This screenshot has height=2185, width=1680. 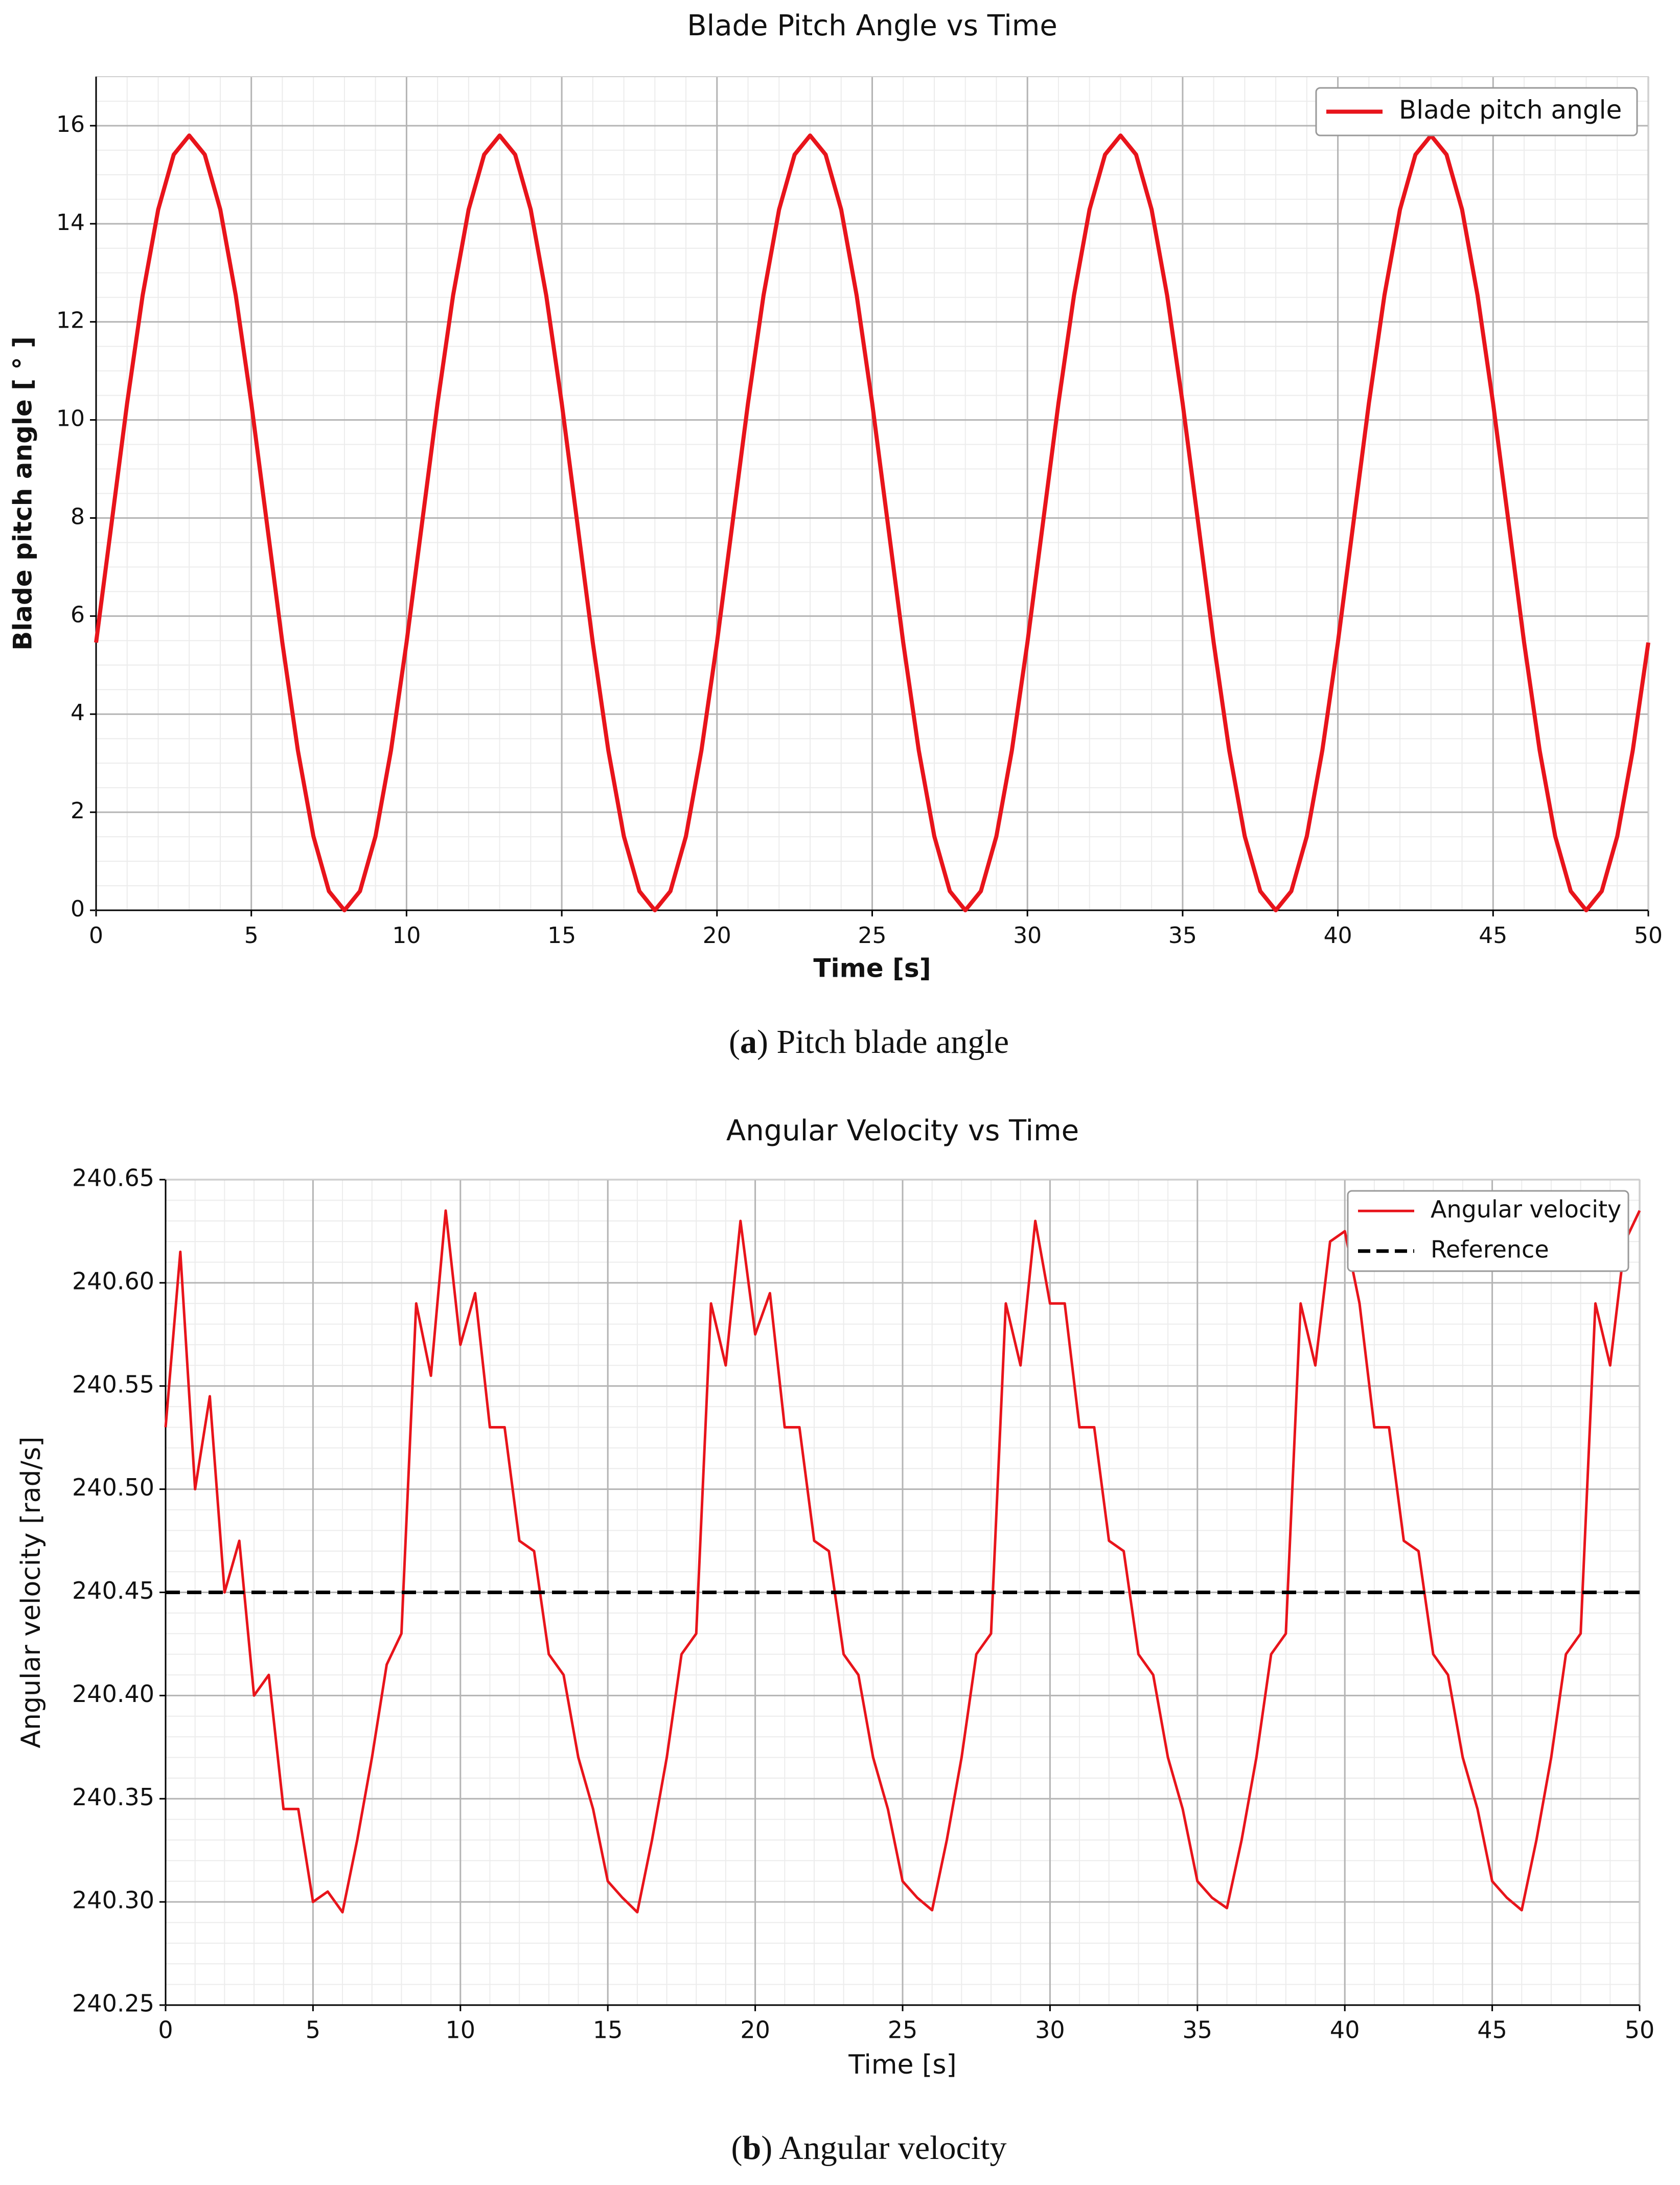 What do you see at coordinates (113, 1797) in the screenshot?
I see `y-tick-label: 240.35` at bounding box center [113, 1797].